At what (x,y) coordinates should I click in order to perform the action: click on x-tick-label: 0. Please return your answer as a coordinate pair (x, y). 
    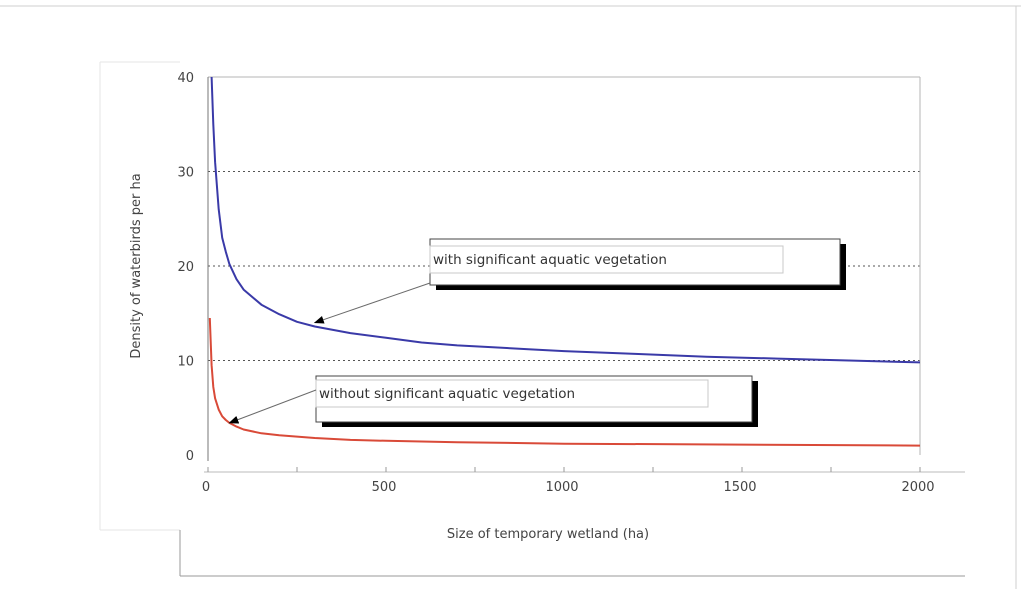
    Looking at the image, I should click on (206, 487).